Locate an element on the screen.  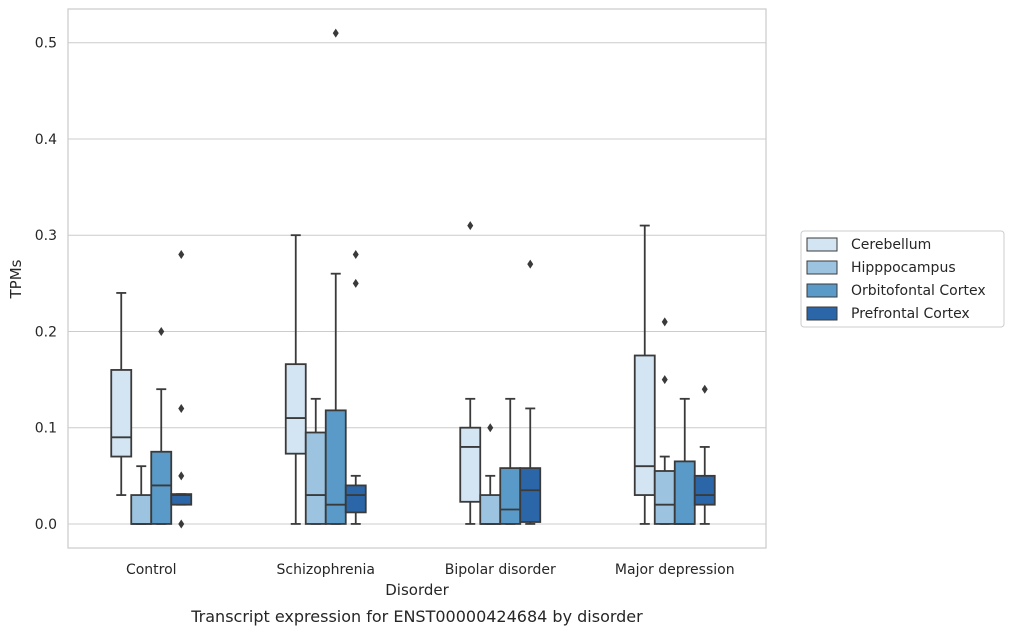
legend-label: Orbitofontal Cortex is located at coordinates (918, 291).